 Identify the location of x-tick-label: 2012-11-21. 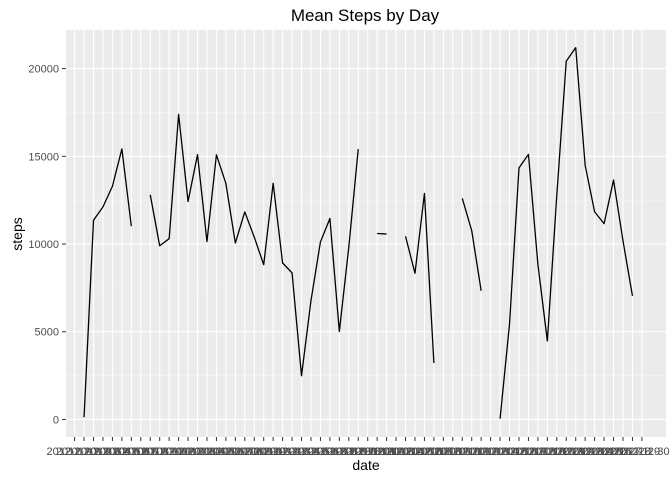
(556, 452).